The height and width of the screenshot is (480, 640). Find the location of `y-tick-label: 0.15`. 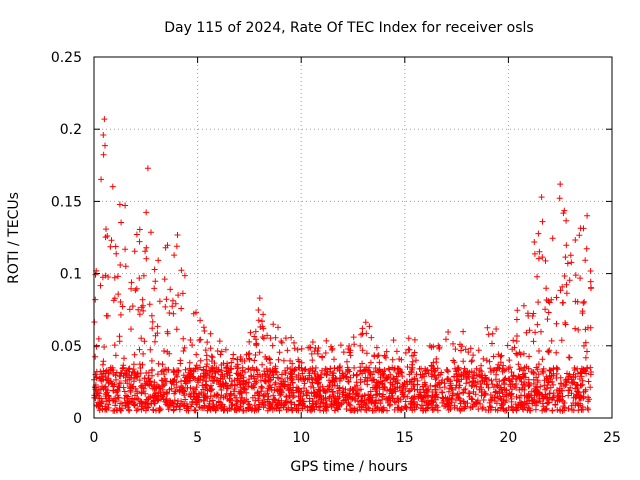

y-tick-label: 0.15 is located at coordinates (66, 202).